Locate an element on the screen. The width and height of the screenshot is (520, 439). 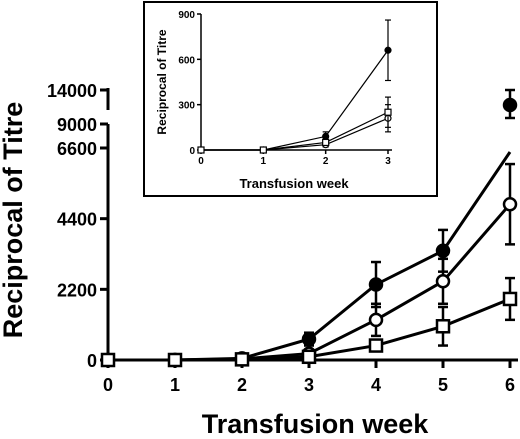
main-y-break-tick-label: 9000 is located at coordinates (77, 125).